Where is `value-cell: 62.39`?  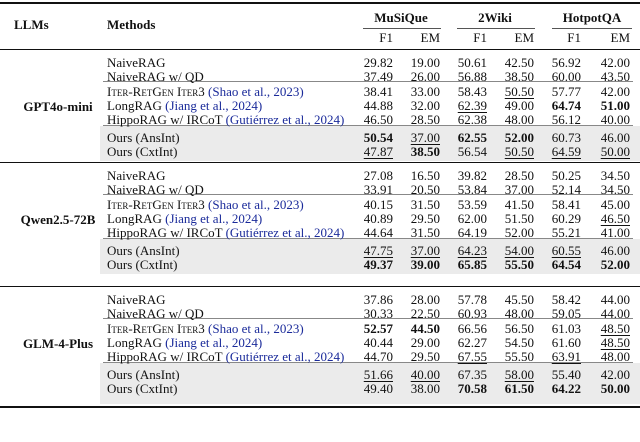
value-cell: 62.39 is located at coordinates (462, 106).